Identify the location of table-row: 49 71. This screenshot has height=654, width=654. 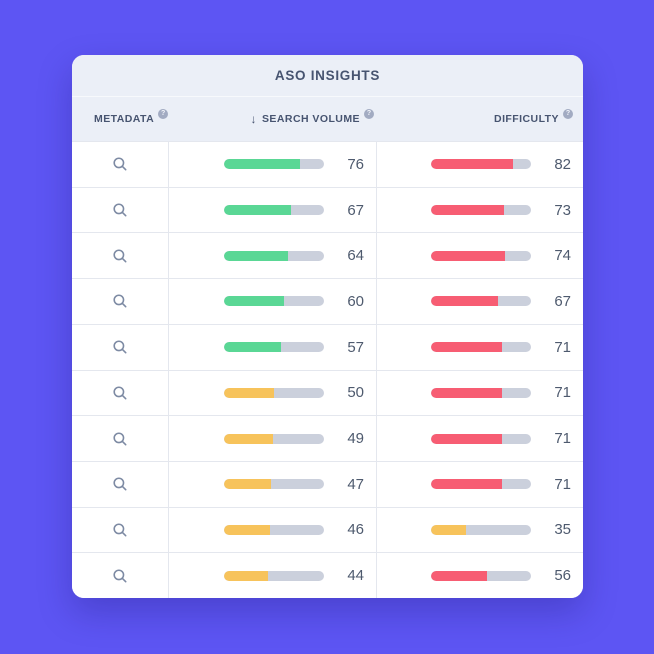
(327, 438).